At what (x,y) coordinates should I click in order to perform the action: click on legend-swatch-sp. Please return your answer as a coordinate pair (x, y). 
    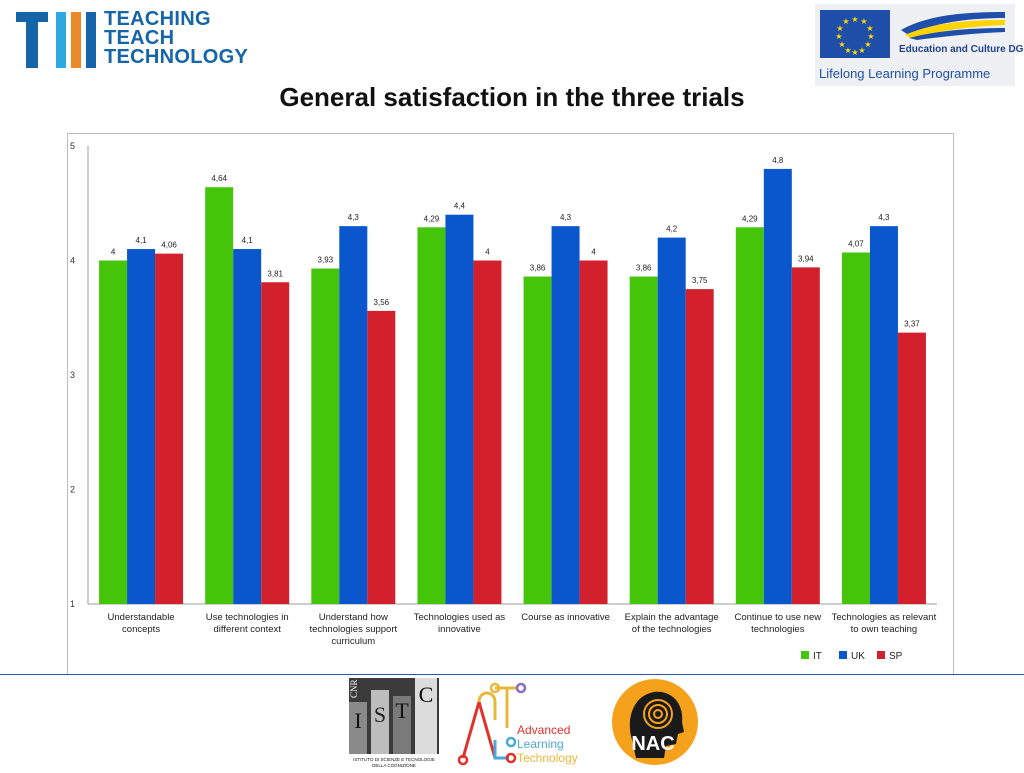
    Looking at the image, I should click on (881, 655).